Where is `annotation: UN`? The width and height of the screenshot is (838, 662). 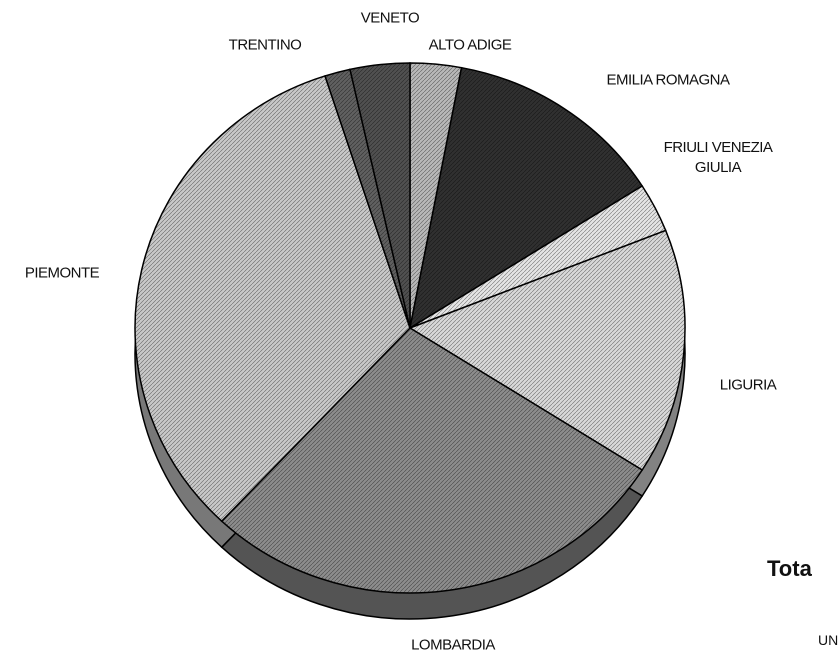
annotation: UN is located at coordinates (828, 640).